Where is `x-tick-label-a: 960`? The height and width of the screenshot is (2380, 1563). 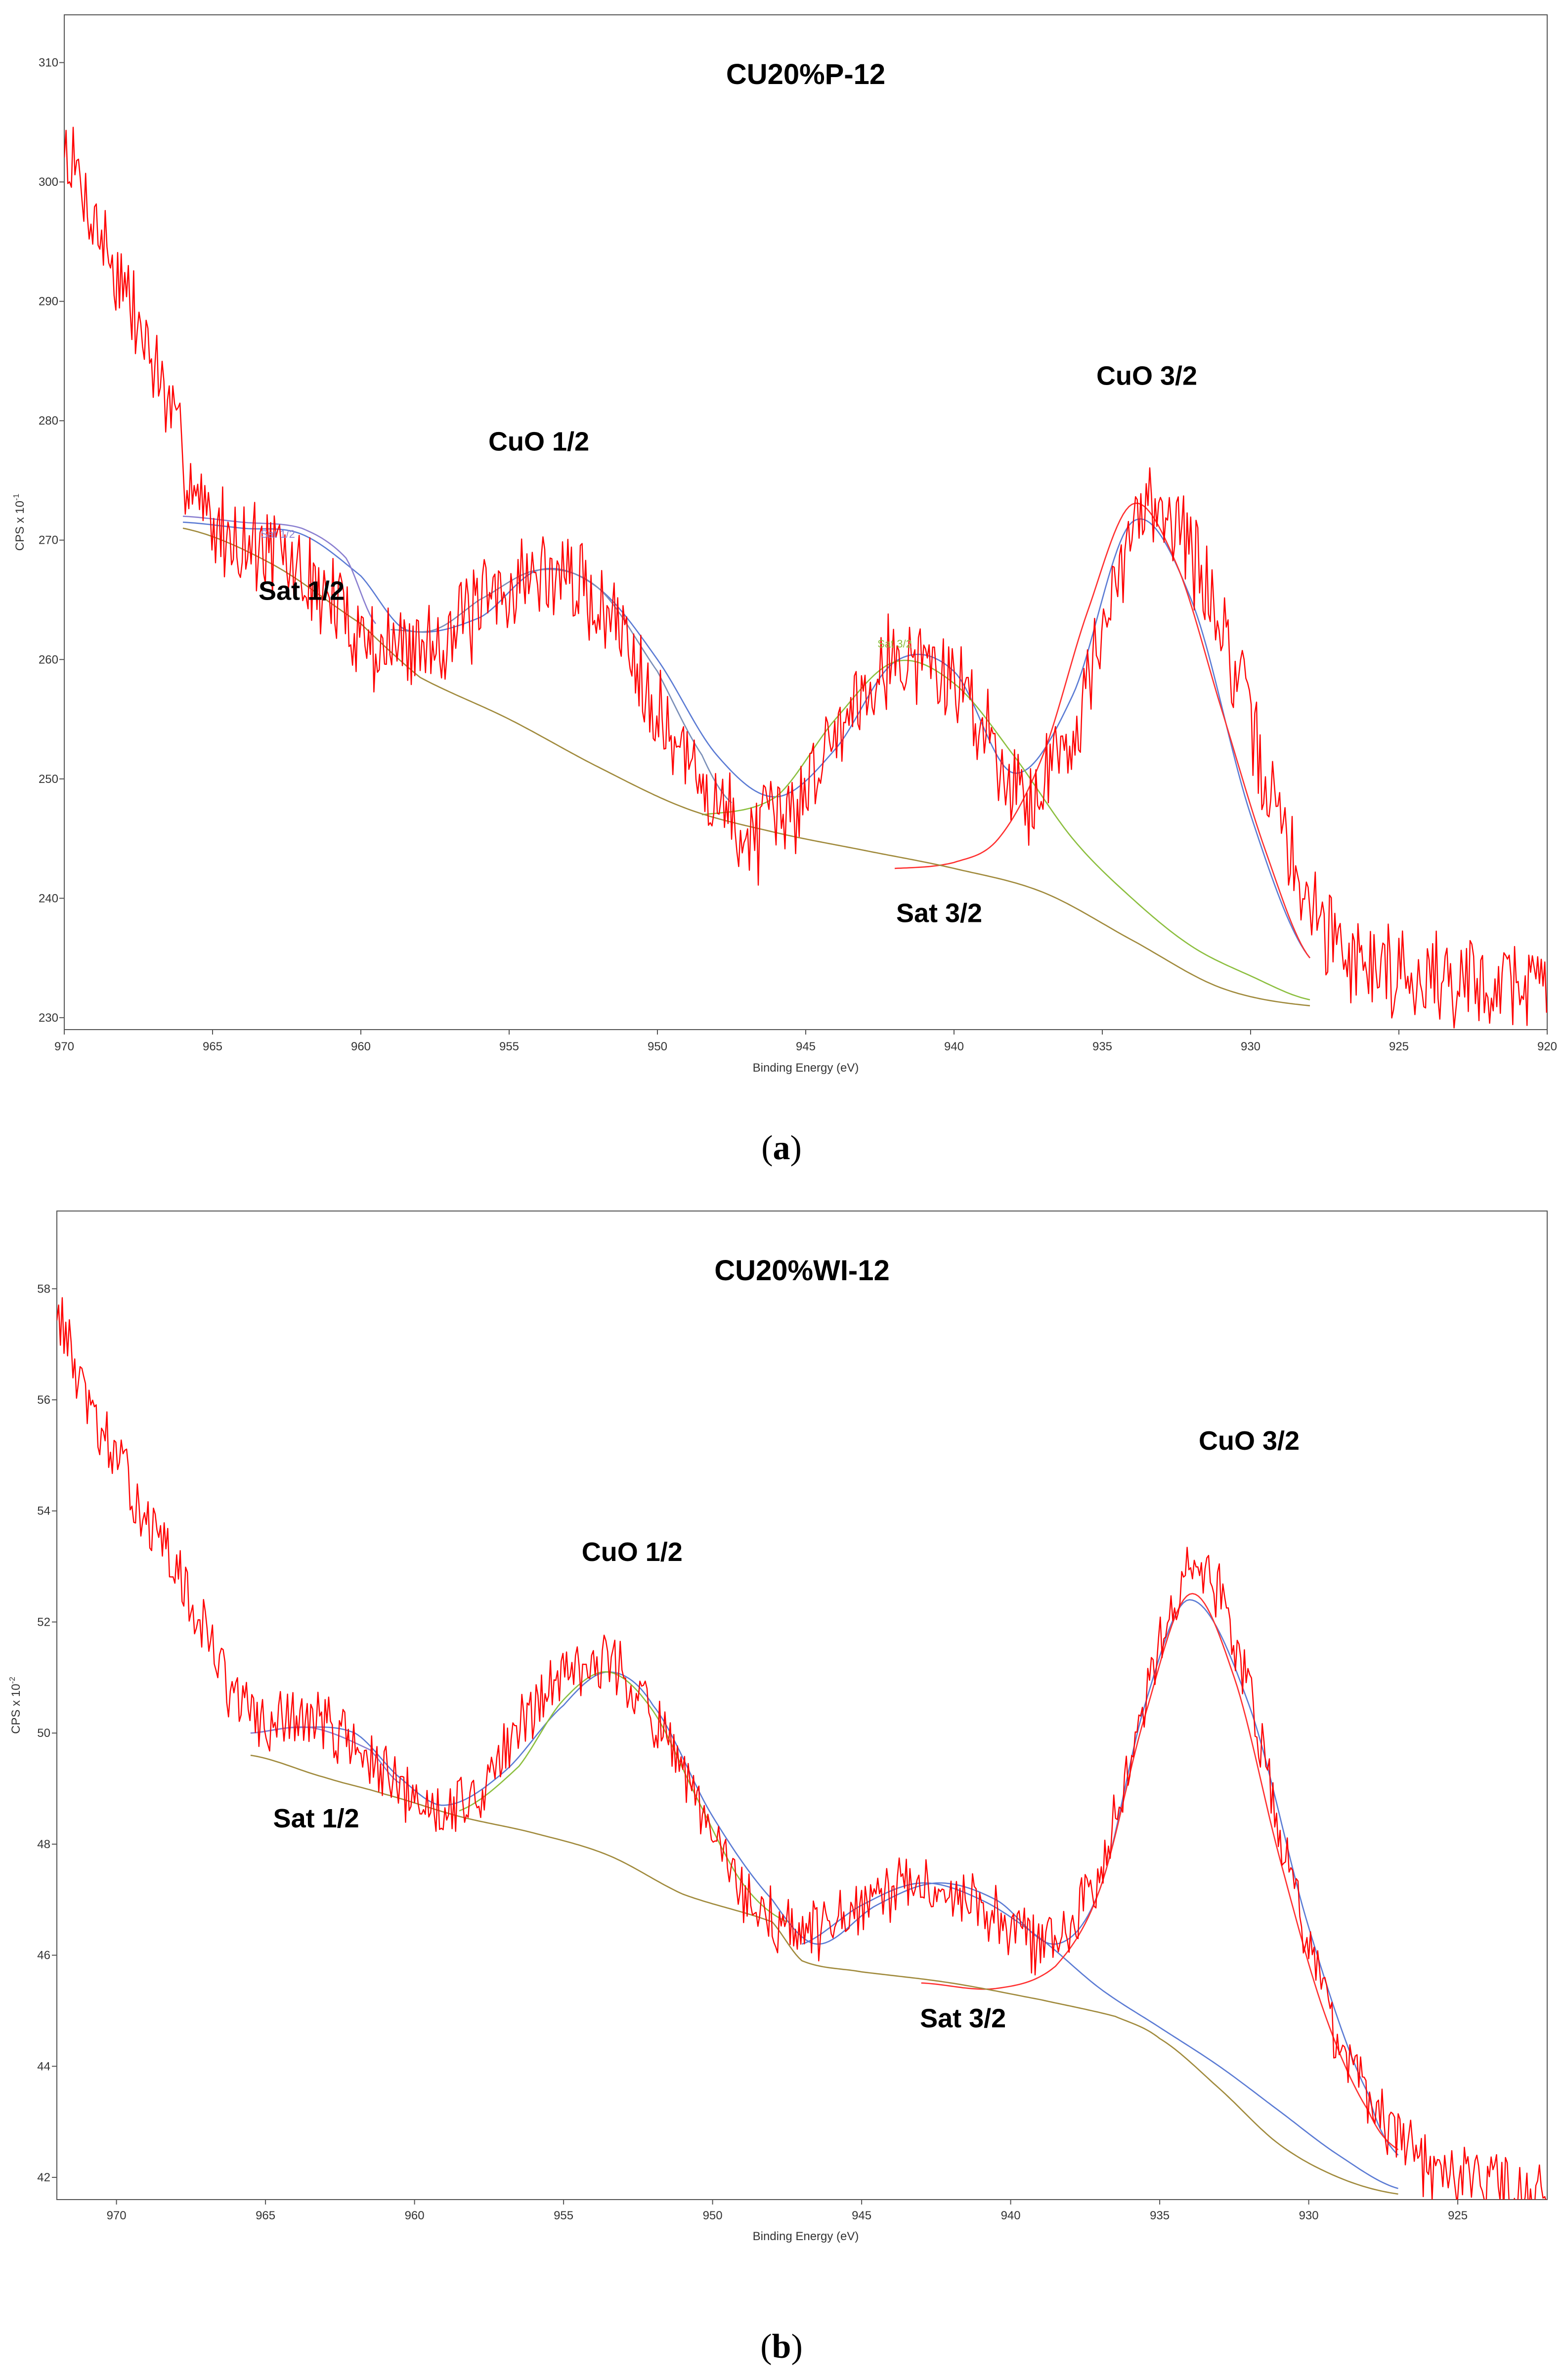
x-tick-label-a: 960 is located at coordinates (361, 1046).